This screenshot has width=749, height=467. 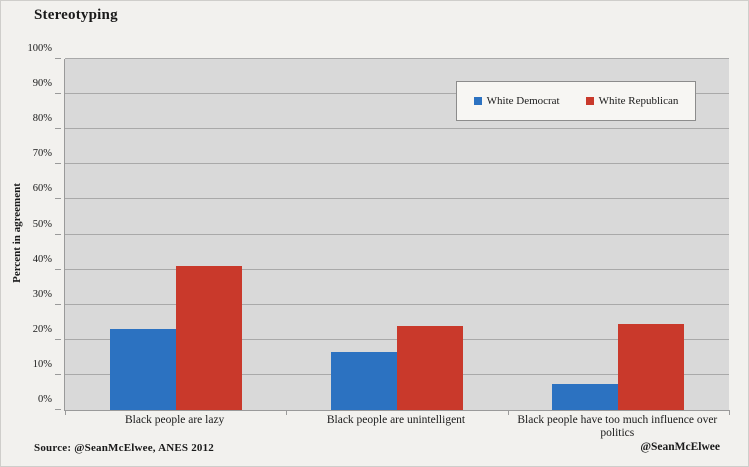 What do you see at coordinates (42, 154) in the screenshot?
I see `y-tick-label: 70%` at bounding box center [42, 154].